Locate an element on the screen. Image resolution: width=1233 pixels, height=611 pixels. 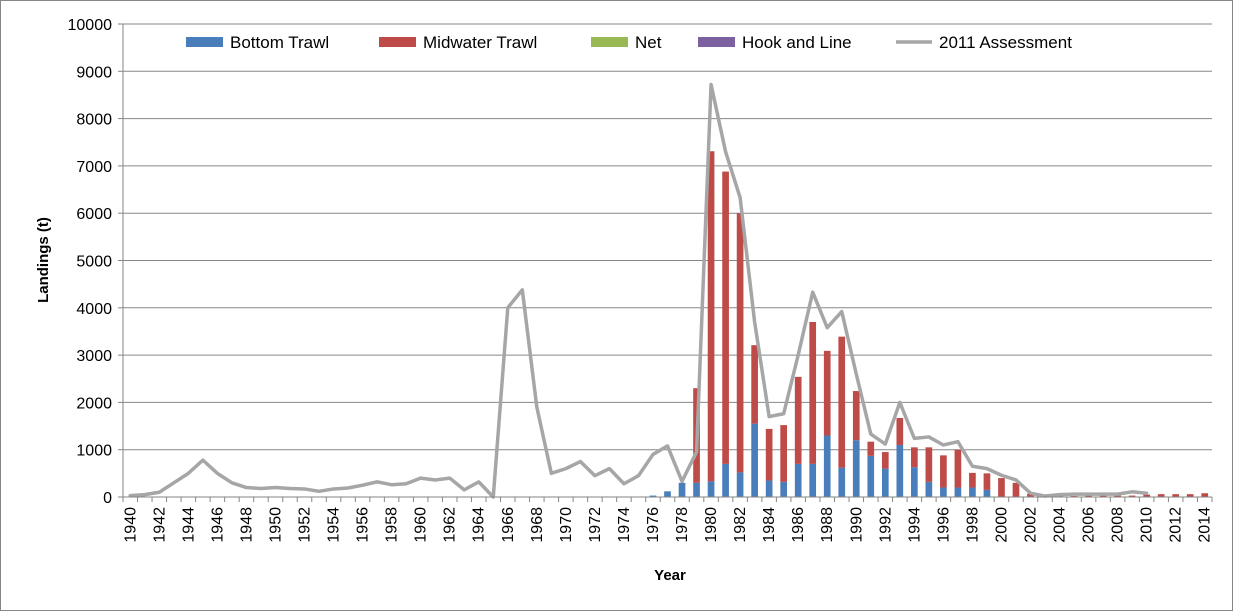
y-tick-label: 9000 is located at coordinates (94, 72).